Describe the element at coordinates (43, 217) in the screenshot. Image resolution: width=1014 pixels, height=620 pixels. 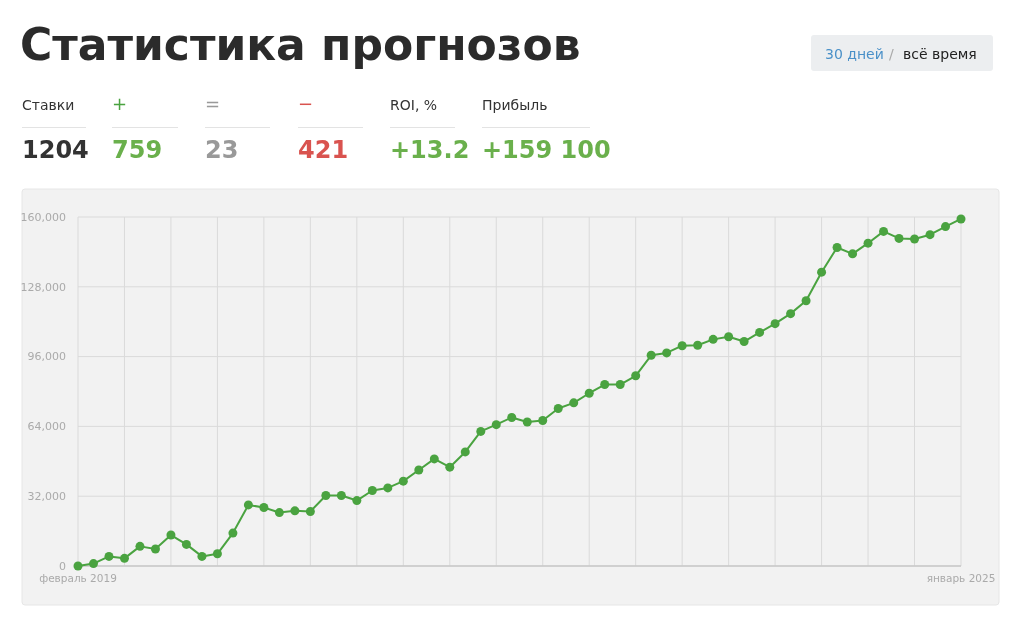
I see `y-tick-label: 160,000` at that location.